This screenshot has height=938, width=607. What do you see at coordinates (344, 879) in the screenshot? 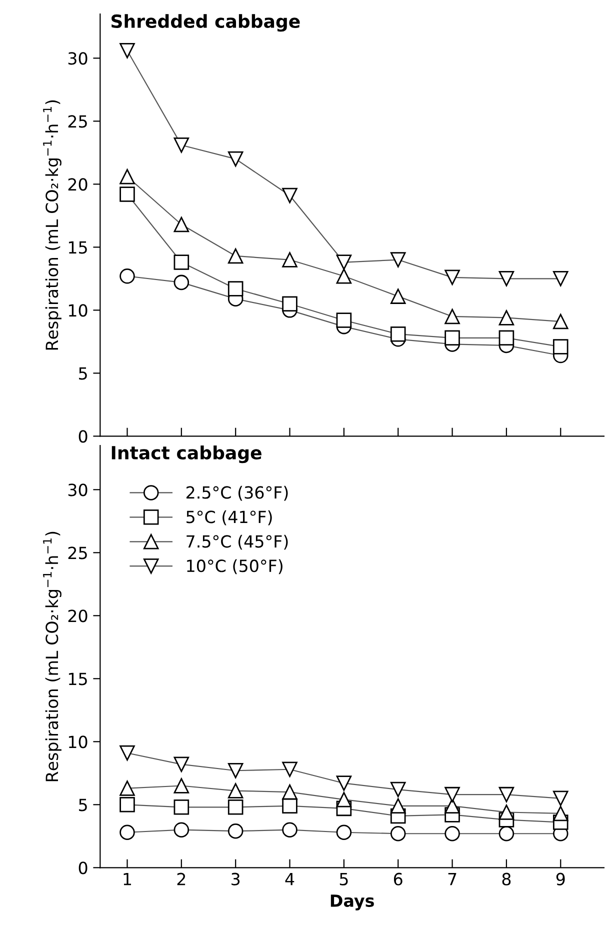
I see `x-tick-label: 5` at bounding box center [344, 879].